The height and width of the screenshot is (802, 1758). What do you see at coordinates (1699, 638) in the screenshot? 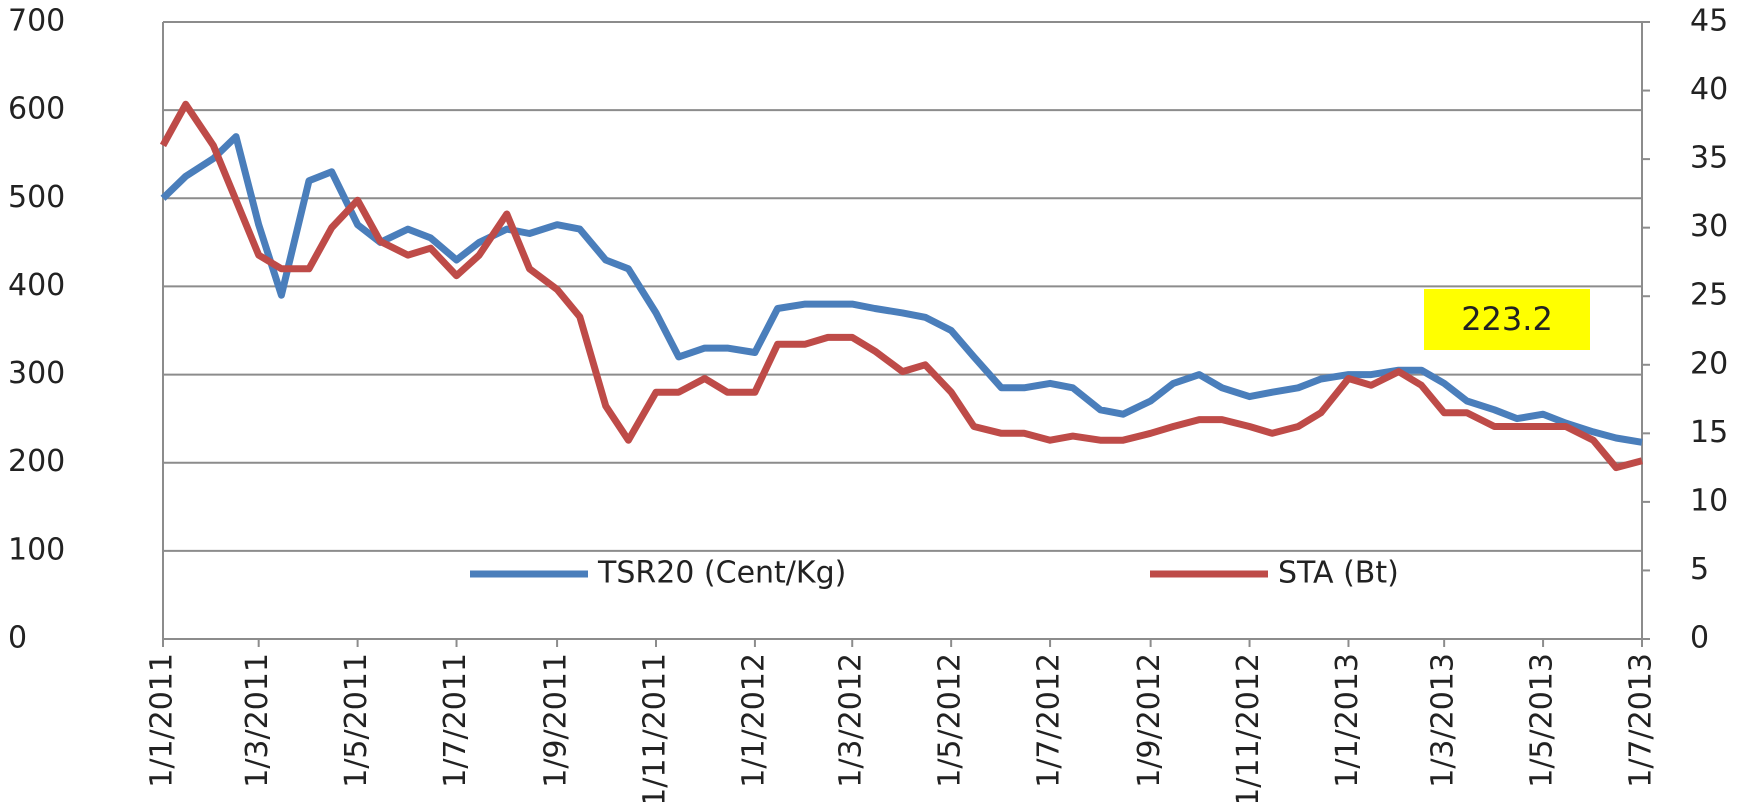
I see `y2-tick-label: 0` at bounding box center [1699, 638].